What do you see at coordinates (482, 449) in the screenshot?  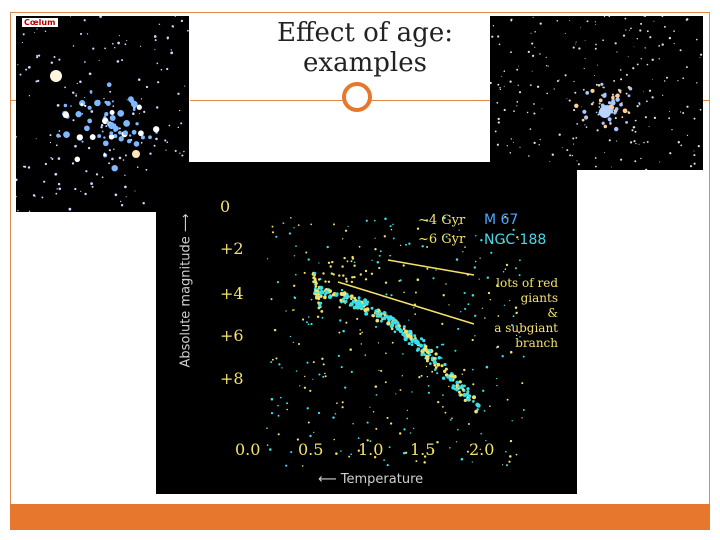 I see `x-tick-2-0: 2.0` at bounding box center [482, 449].